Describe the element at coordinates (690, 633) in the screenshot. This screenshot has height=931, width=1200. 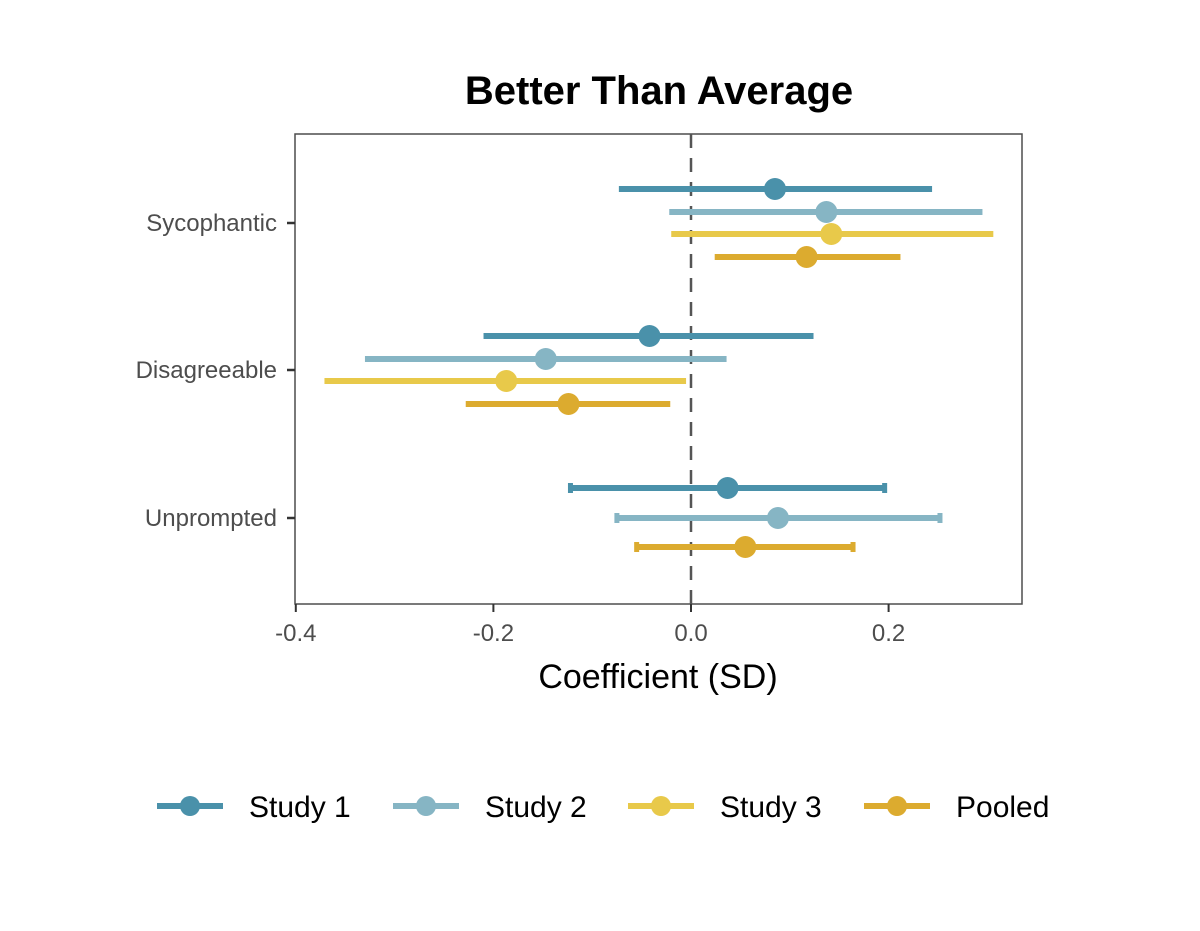
I see `x-tick-label: 0.0` at that location.